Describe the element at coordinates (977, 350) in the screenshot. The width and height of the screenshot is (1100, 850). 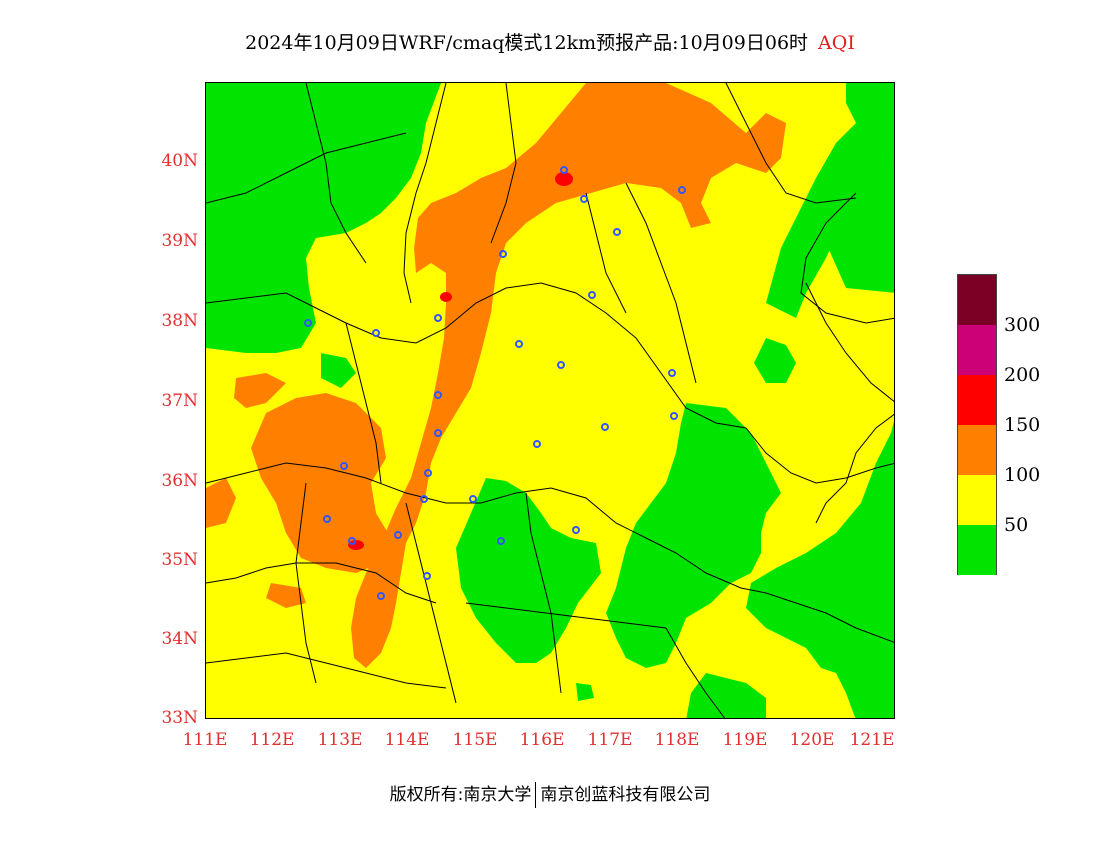
I see `legend-swatch-very-unhealthy` at that location.